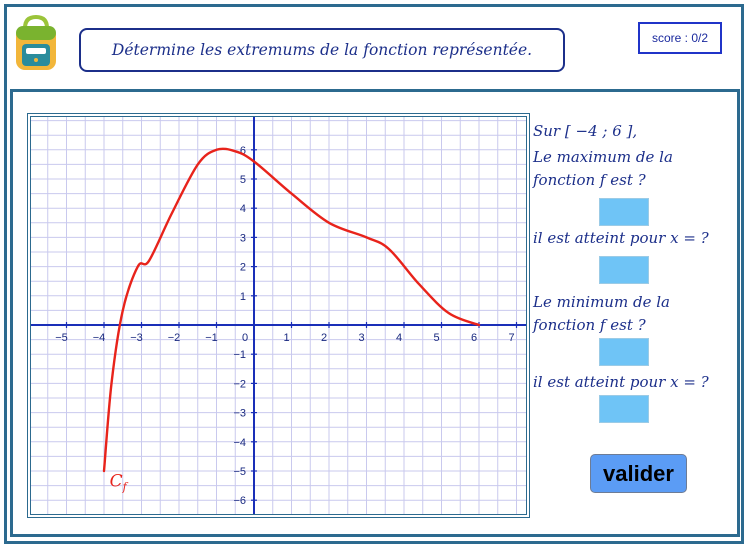 The image size is (750, 550). Describe the element at coordinates (589, 180) in the screenshot. I see `max-question-line2: fonction f est ?` at that location.